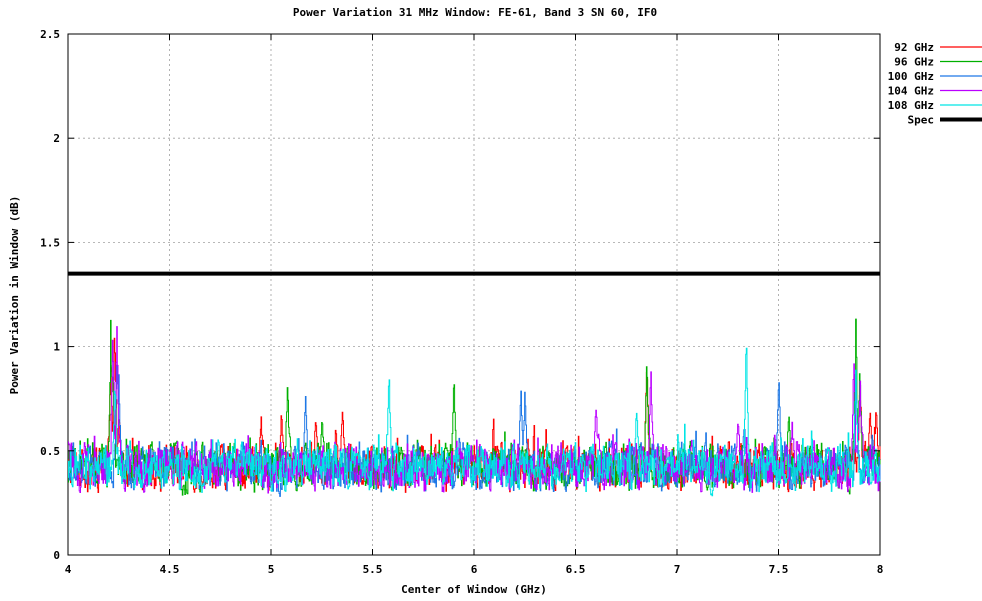  I want to click on legend-label: 96 GHz, so click(914, 62).